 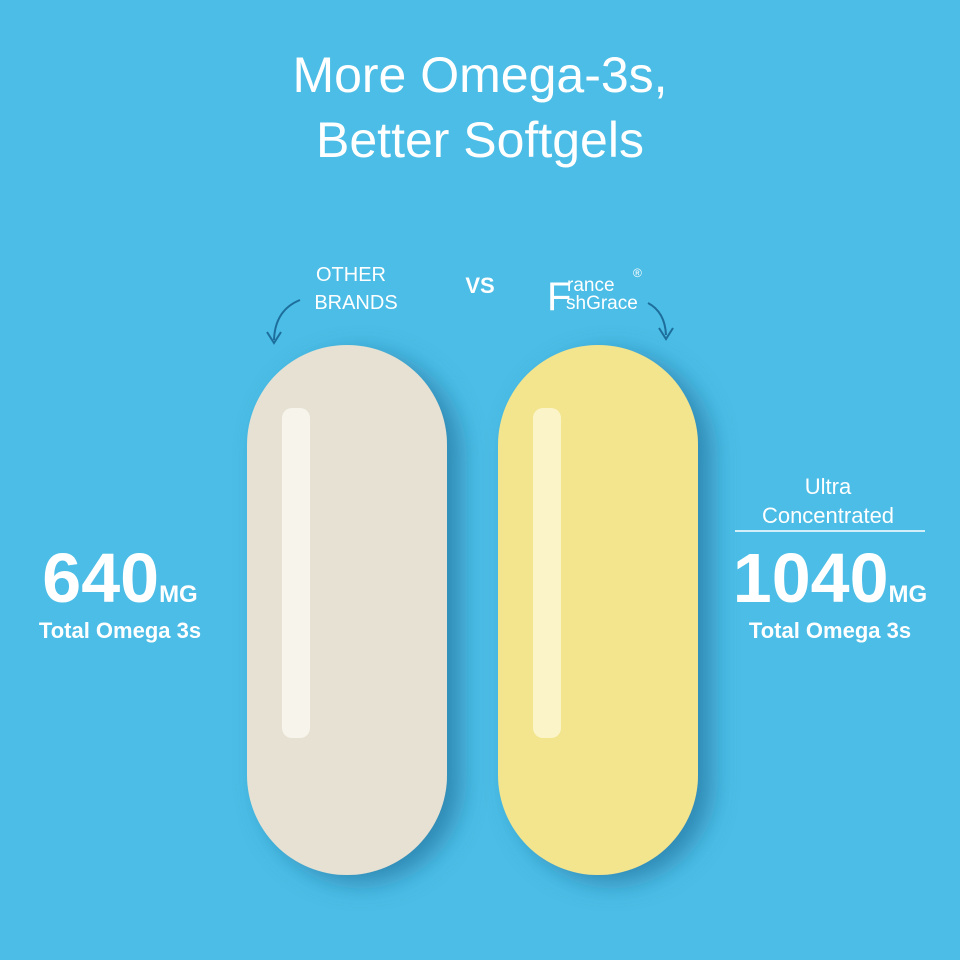 What do you see at coordinates (637, 273) in the screenshot?
I see `logo-mark: ®` at bounding box center [637, 273].